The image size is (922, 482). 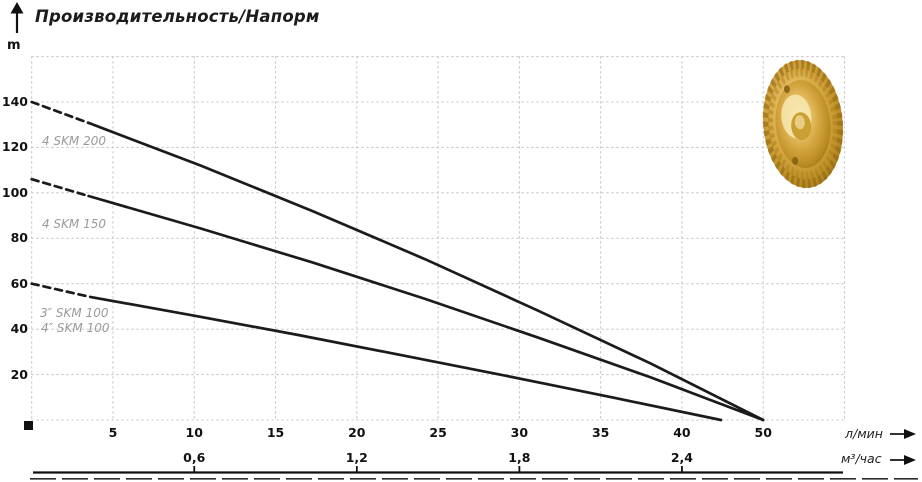 I want to click on y-axis-unit-label: m, so click(x=14, y=45).